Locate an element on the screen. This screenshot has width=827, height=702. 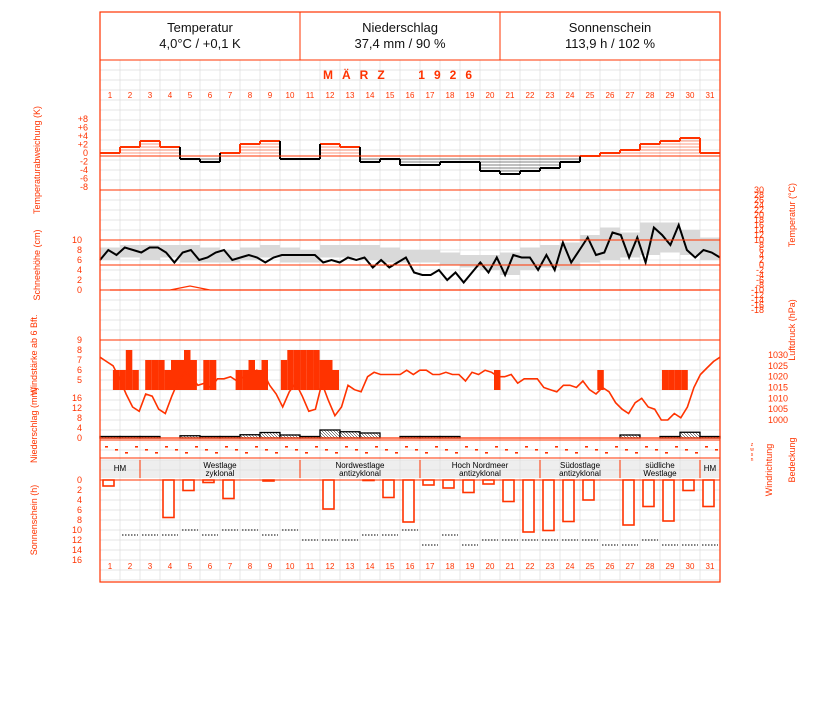
temperature-title: Temperatur is located at coordinates (200, 27).